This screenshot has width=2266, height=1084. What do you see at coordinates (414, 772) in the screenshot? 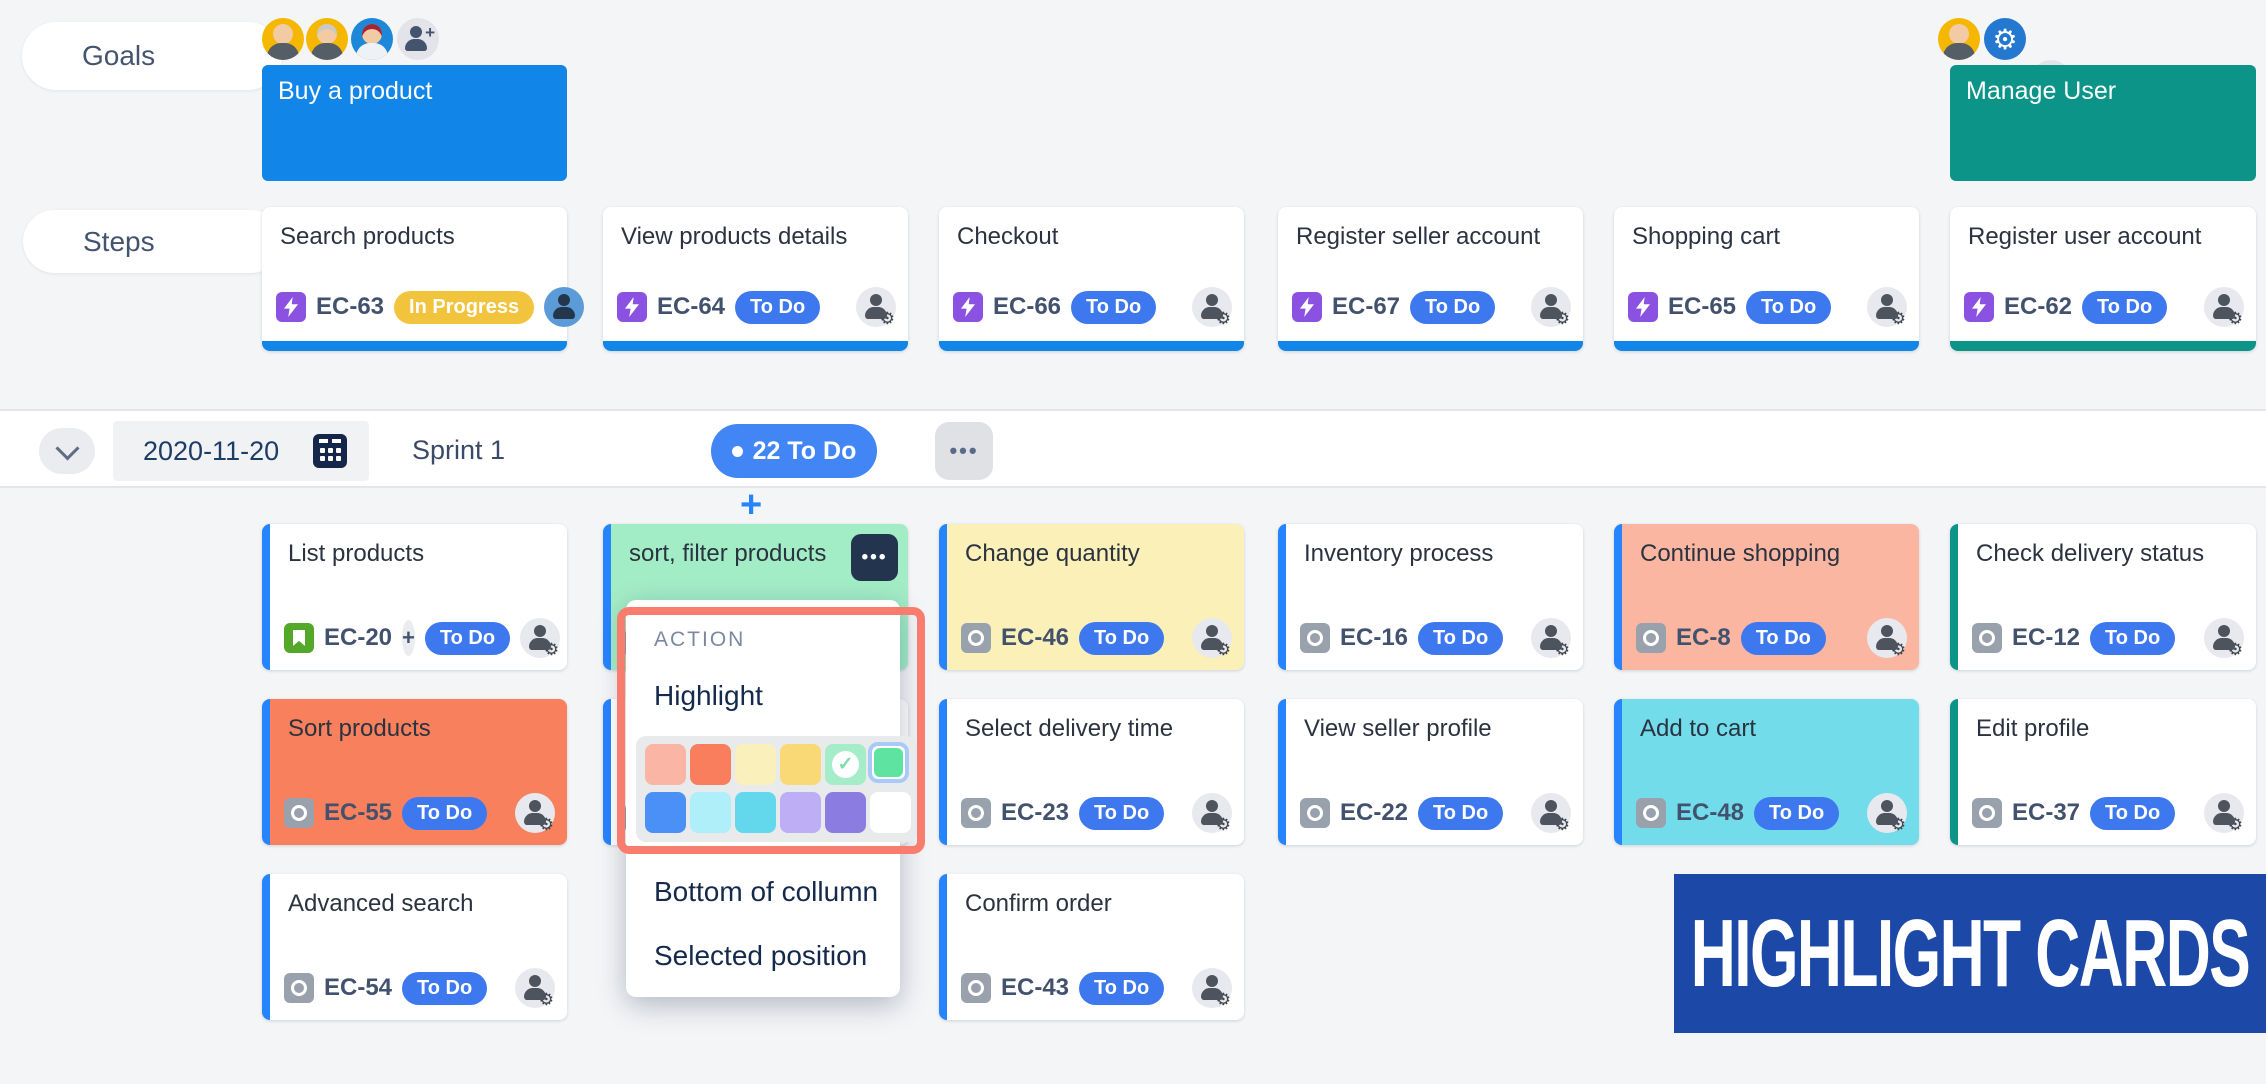
I see `issue-card-highlighted: Sort products EC-55 To Do ⚙` at bounding box center [414, 772].